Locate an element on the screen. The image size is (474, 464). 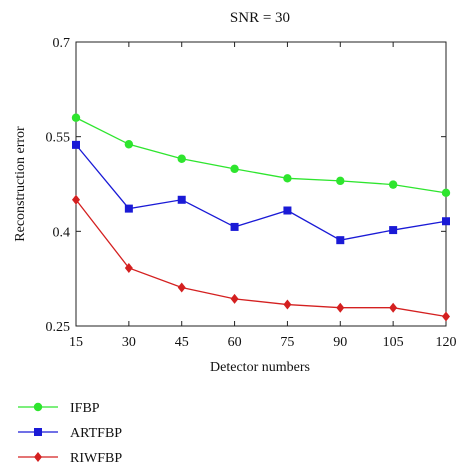
x-tick-label: 15 is located at coordinates (76, 342).